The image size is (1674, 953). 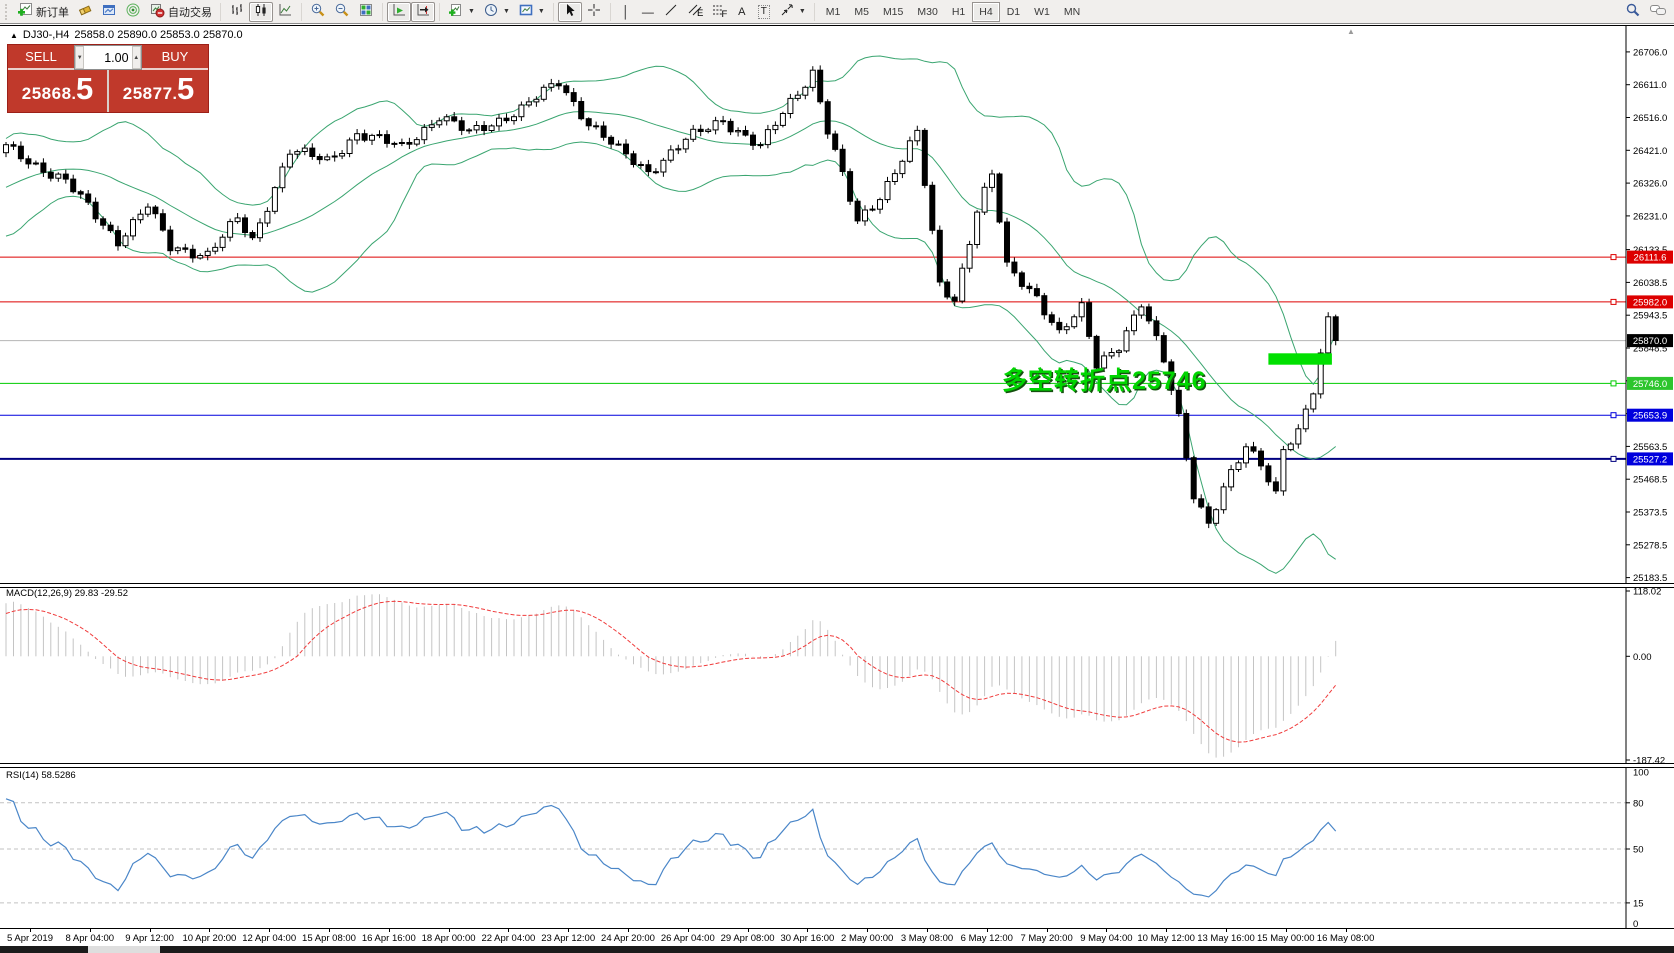 I want to click on line-chart-button, so click(x=285, y=12).